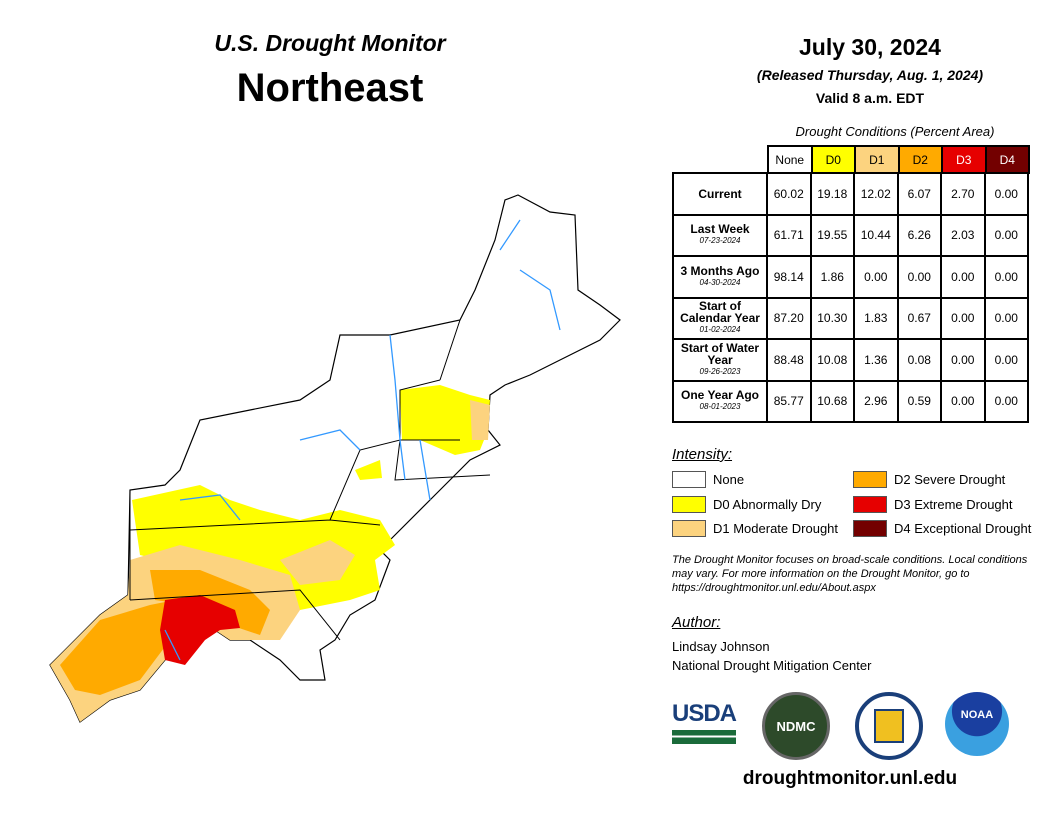 The height and width of the screenshot is (816, 1056). I want to click on table-cell: 0.08, so click(919, 360).